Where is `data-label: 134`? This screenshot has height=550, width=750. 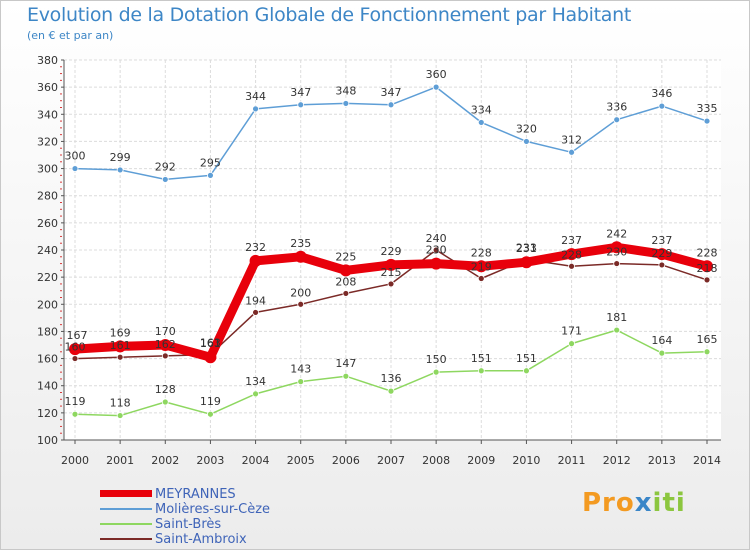 data-label: 134 is located at coordinates (255, 381).